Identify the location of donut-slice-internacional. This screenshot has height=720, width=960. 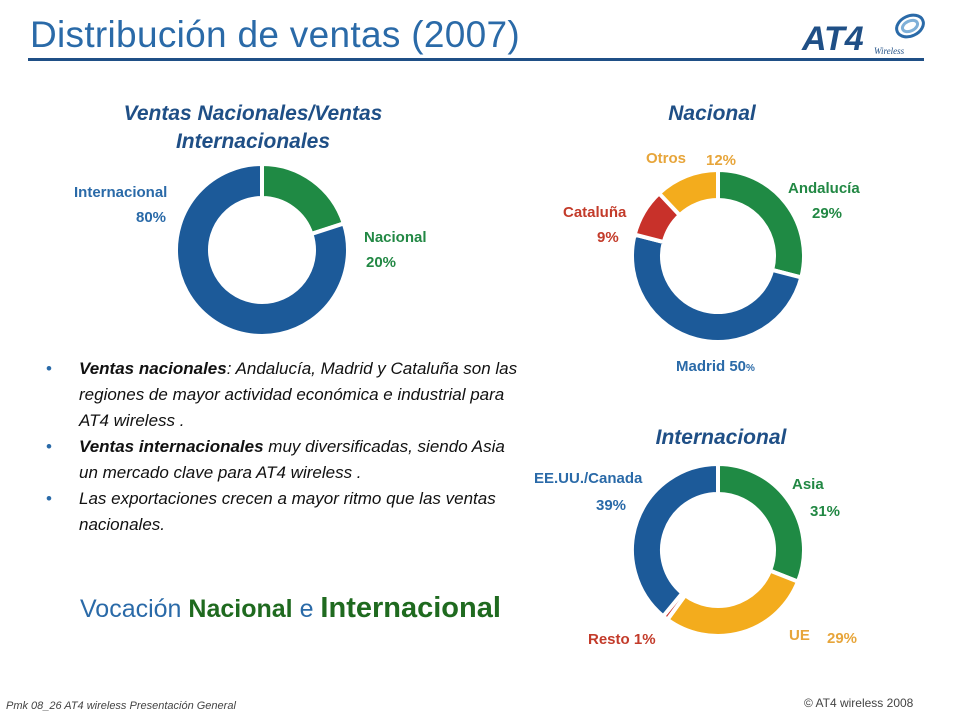
(262, 250).